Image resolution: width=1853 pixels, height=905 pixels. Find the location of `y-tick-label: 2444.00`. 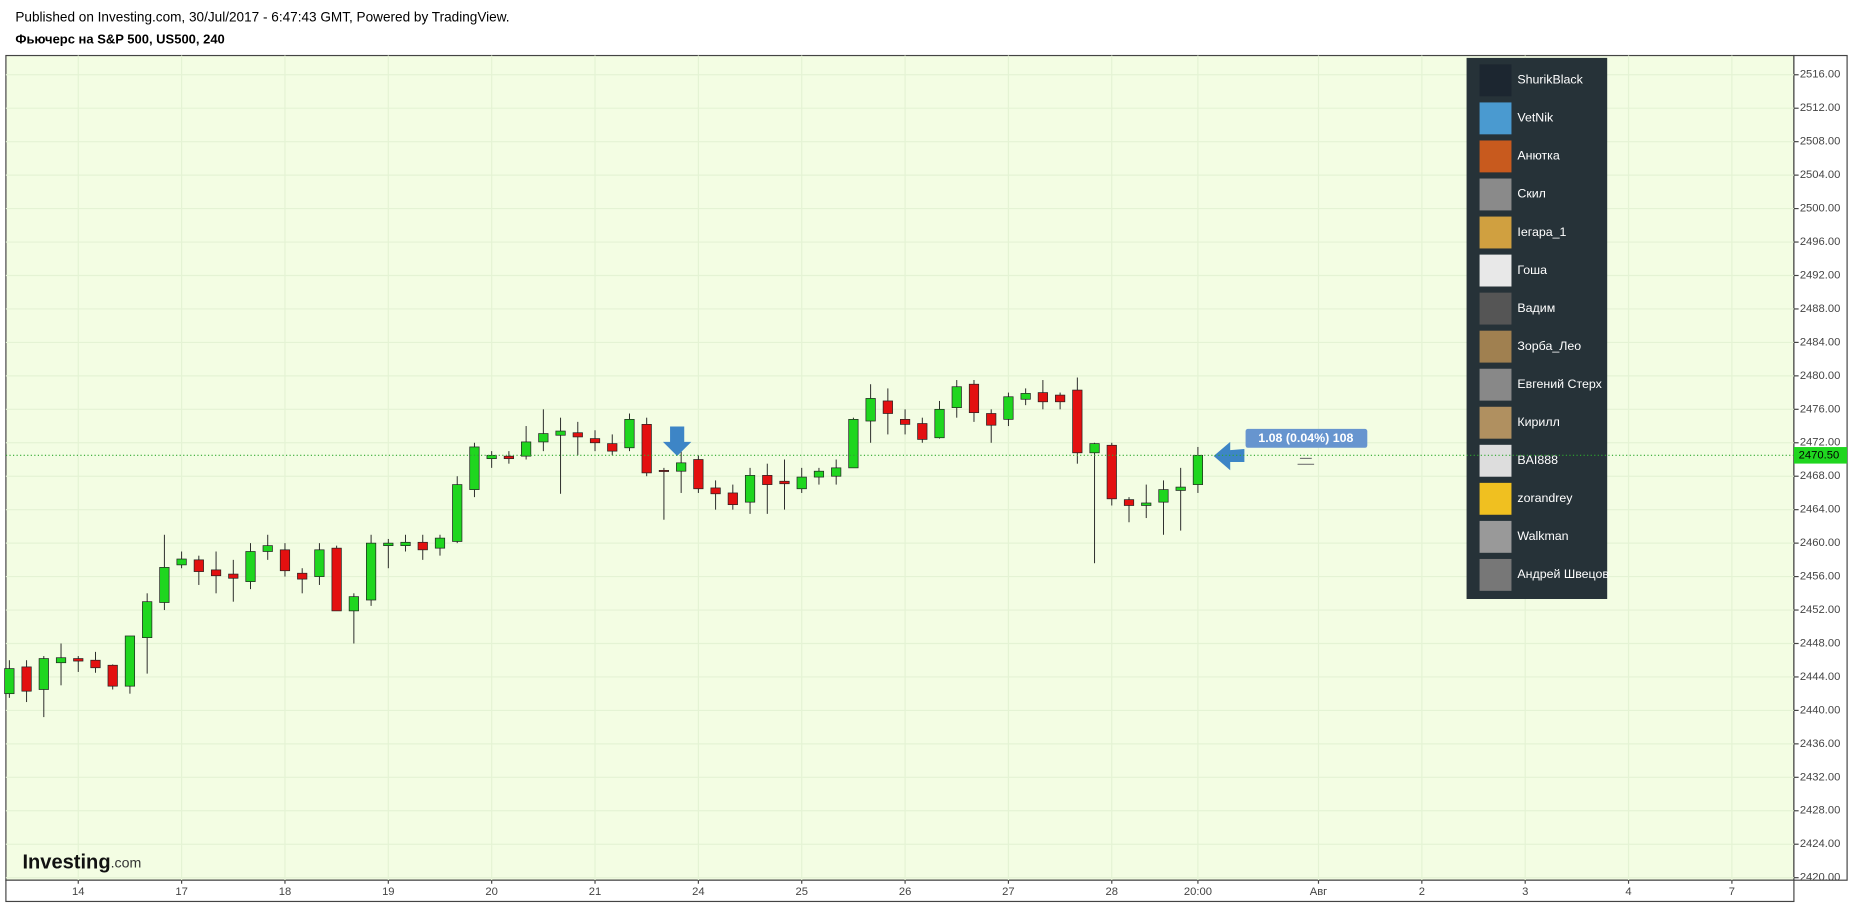

y-tick-label: 2444.00 is located at coordinates (1820, 677).